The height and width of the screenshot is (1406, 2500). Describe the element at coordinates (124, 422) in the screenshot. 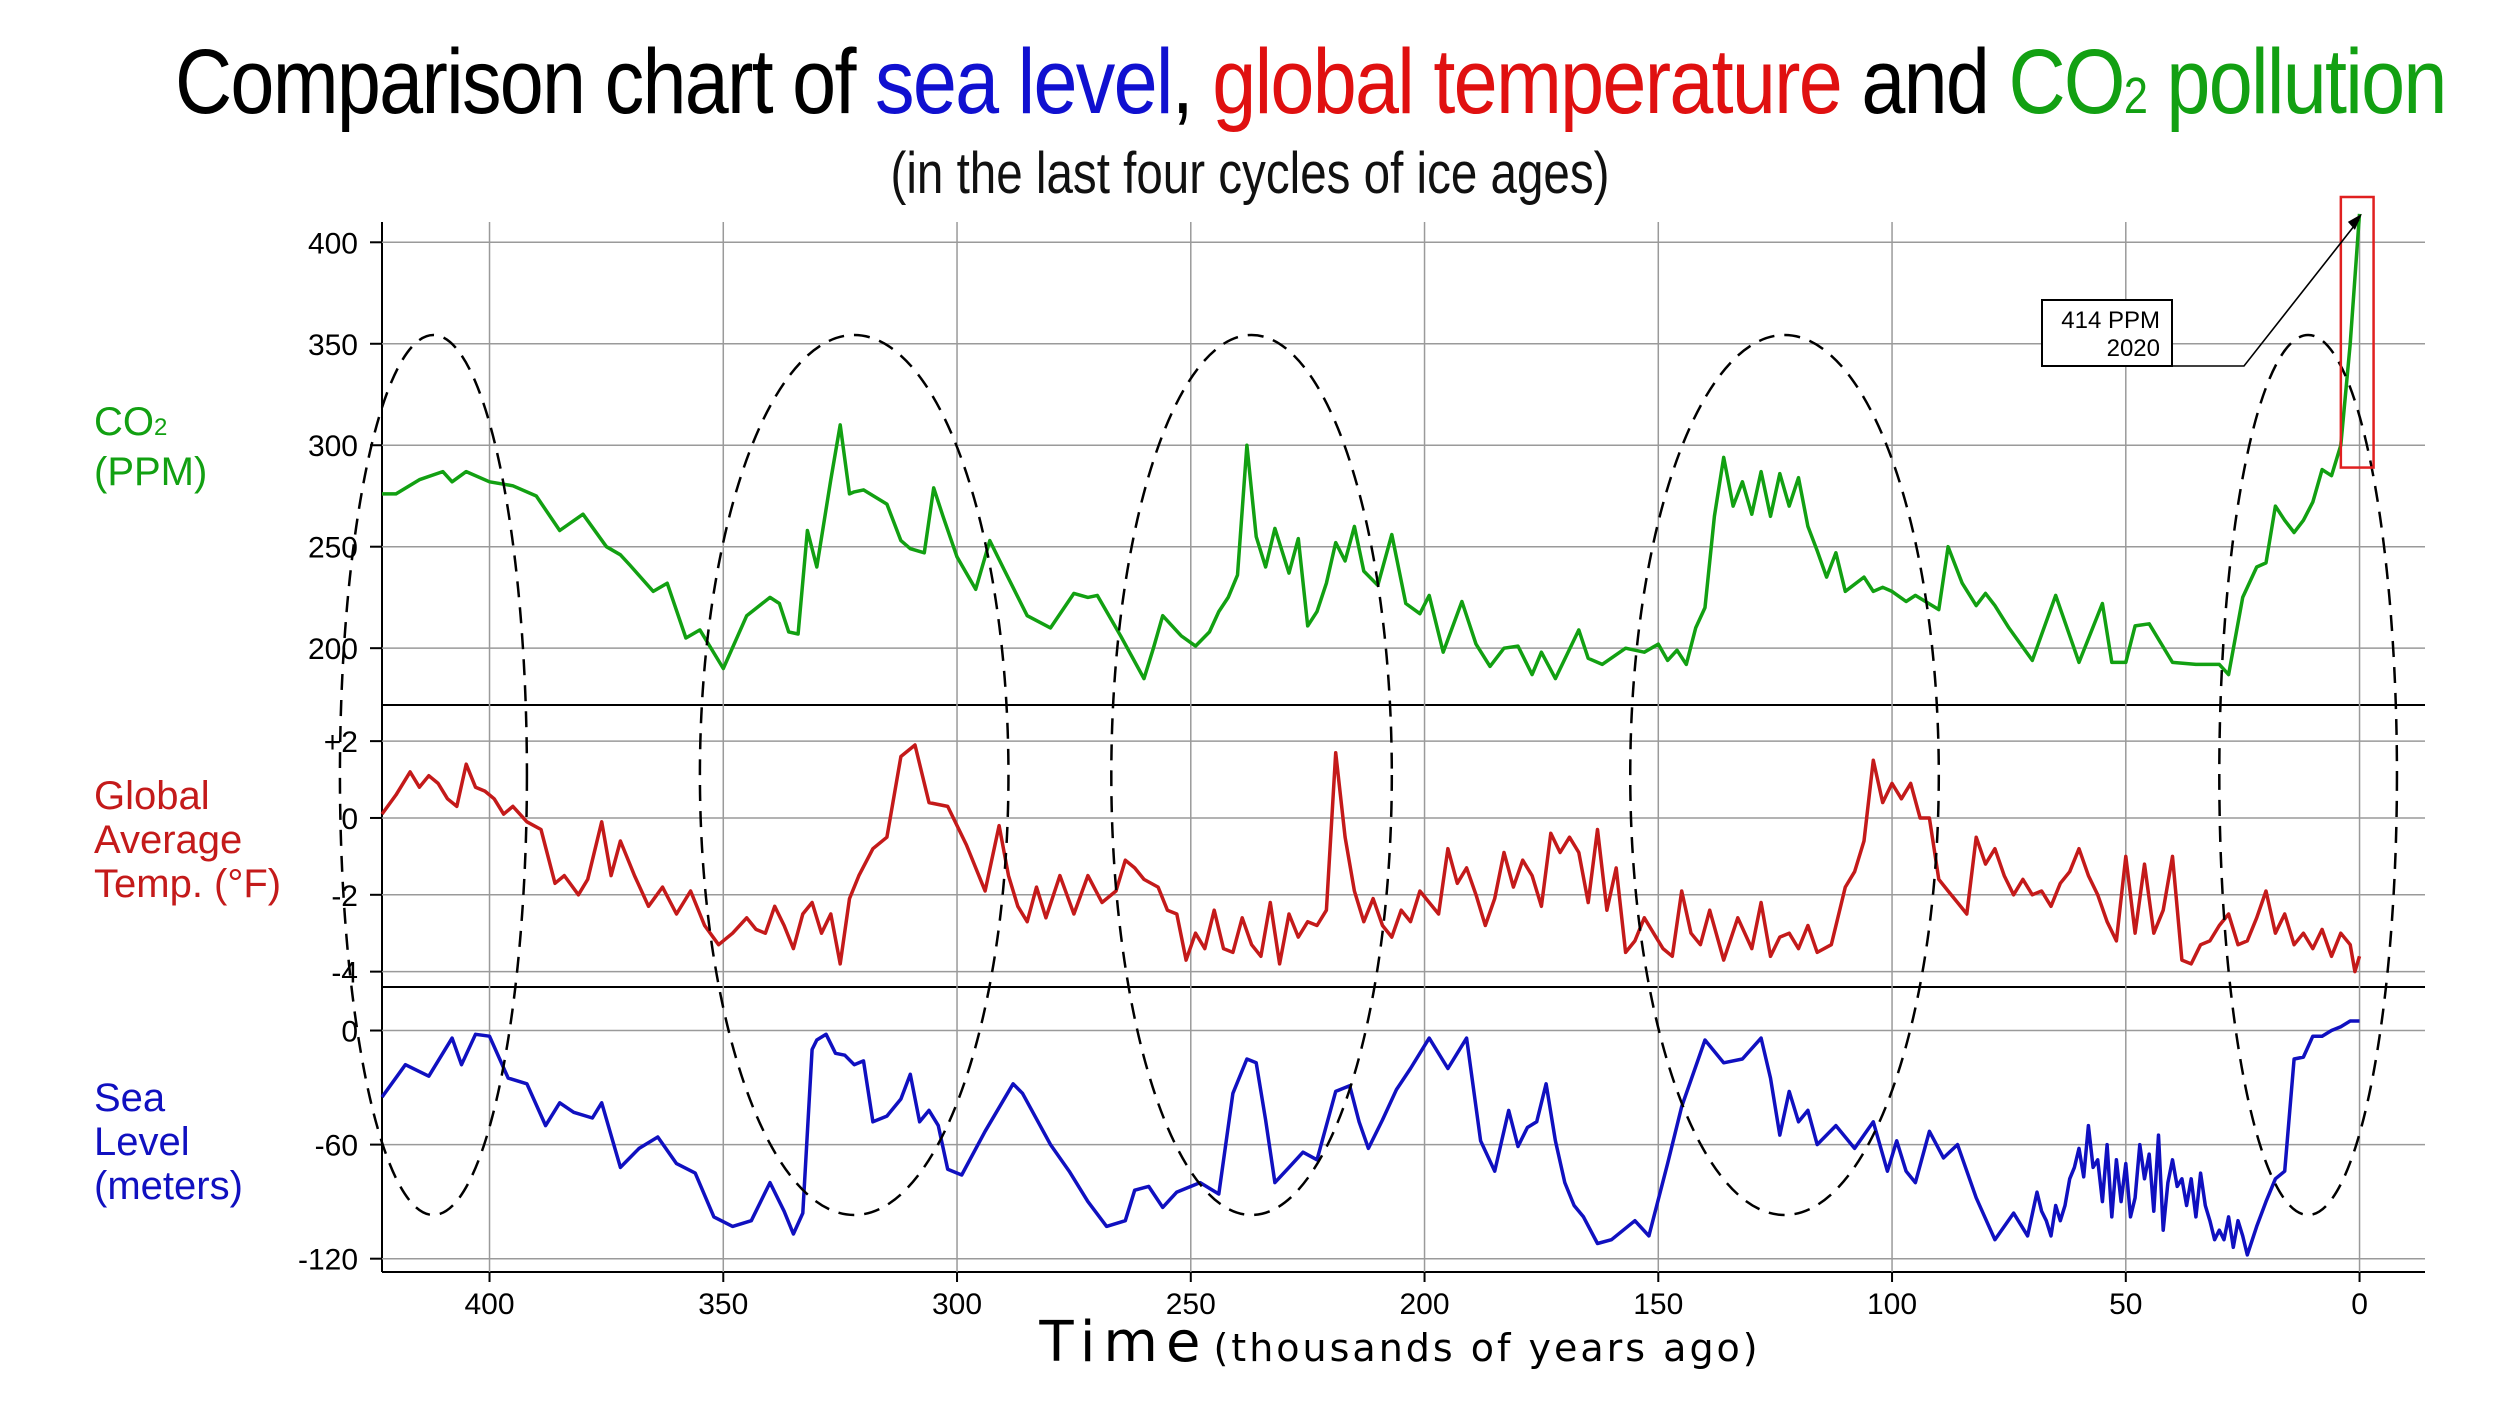

I see `co2-axis-label-line1: CO` at that location.